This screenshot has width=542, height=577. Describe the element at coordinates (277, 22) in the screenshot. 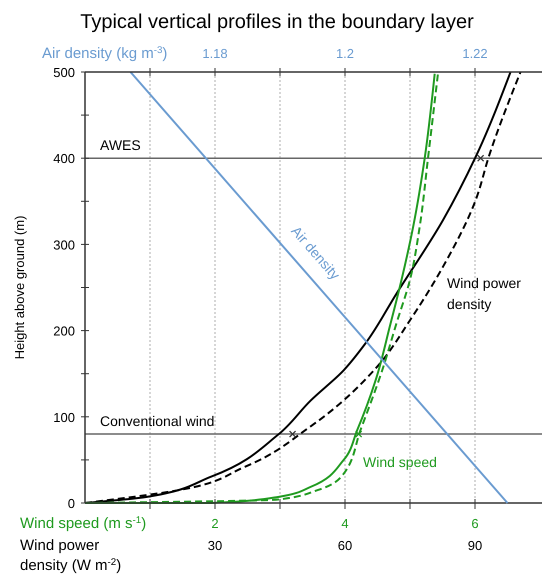

I see `chart-title: Typical vertical profiles in the boundary layer` at that location.